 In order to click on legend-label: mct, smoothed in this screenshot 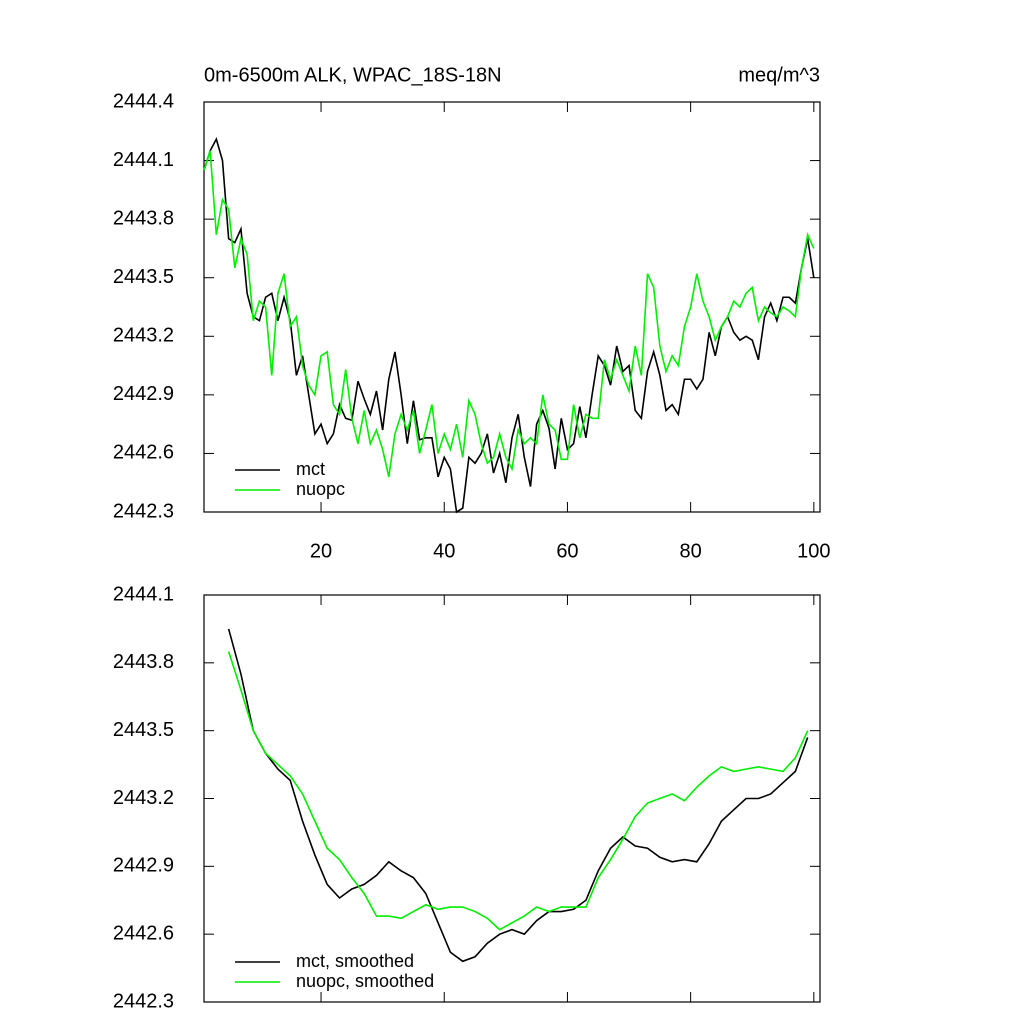, I will do `click(355, 961)`.